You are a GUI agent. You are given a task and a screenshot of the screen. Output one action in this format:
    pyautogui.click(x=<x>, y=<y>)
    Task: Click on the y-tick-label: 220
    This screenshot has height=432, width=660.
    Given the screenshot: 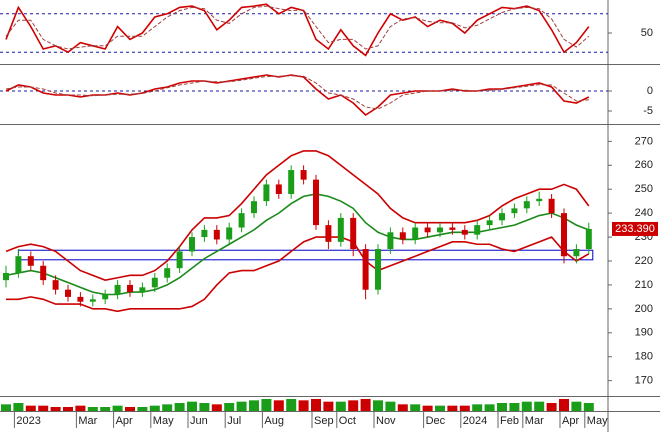 What is the action you would take?
    pyautogui.click(x=644, y=261)
    